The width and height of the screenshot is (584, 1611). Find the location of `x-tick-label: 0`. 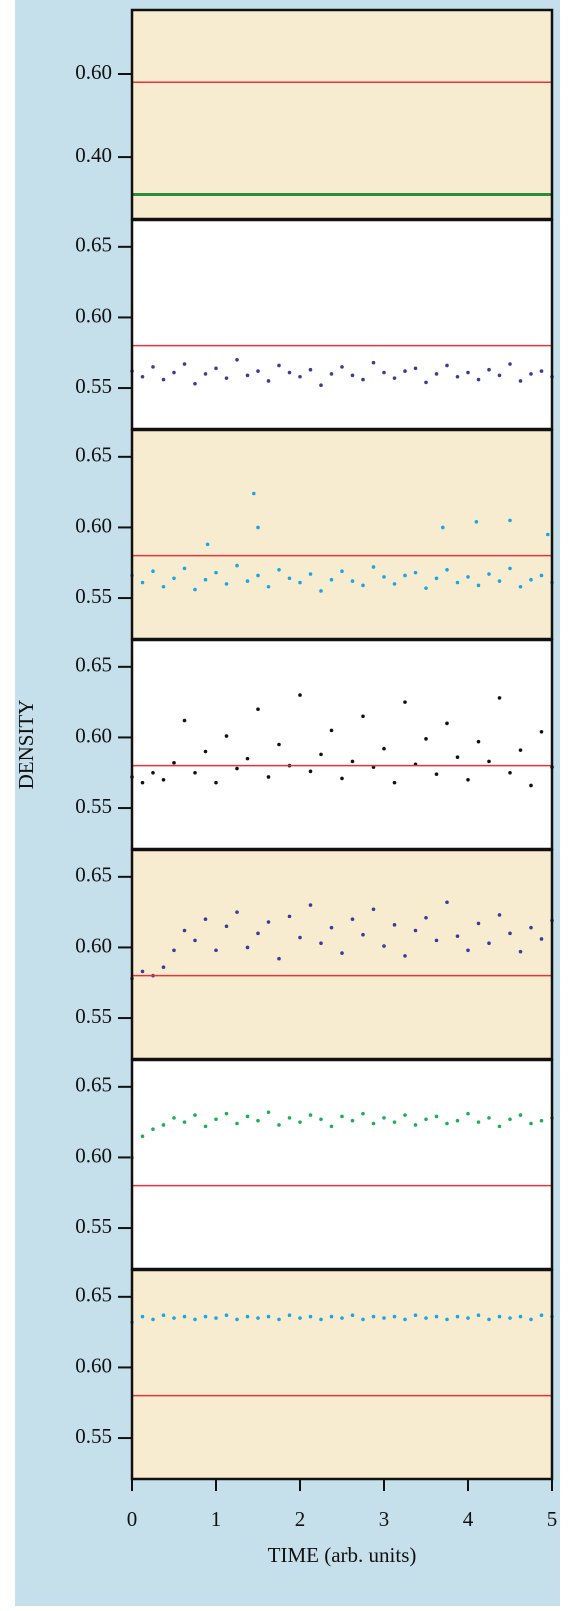

x-tick-label: 0 is located at coordinates (132, 1519).